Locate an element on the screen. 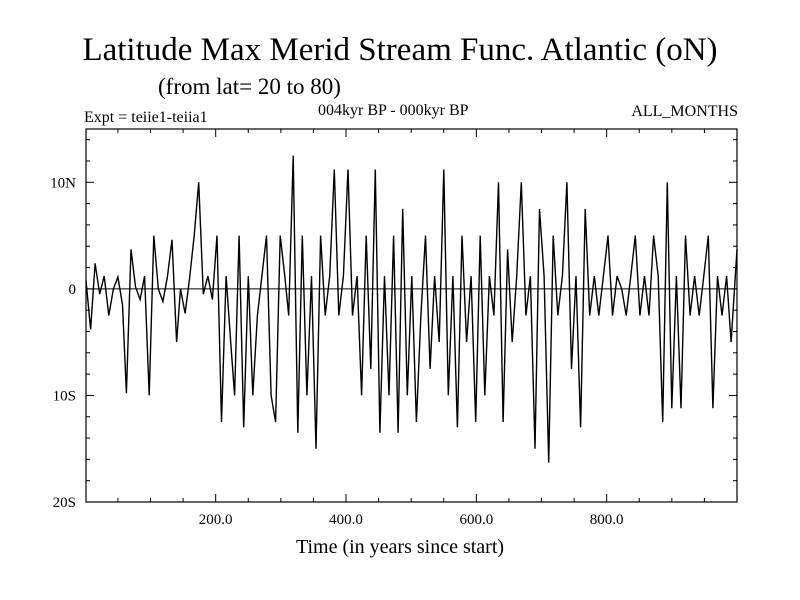 Image resolution: width=800 pixels, height=600 pixels. x-tick-label: 200.0 is located at coordinates (216, 520).